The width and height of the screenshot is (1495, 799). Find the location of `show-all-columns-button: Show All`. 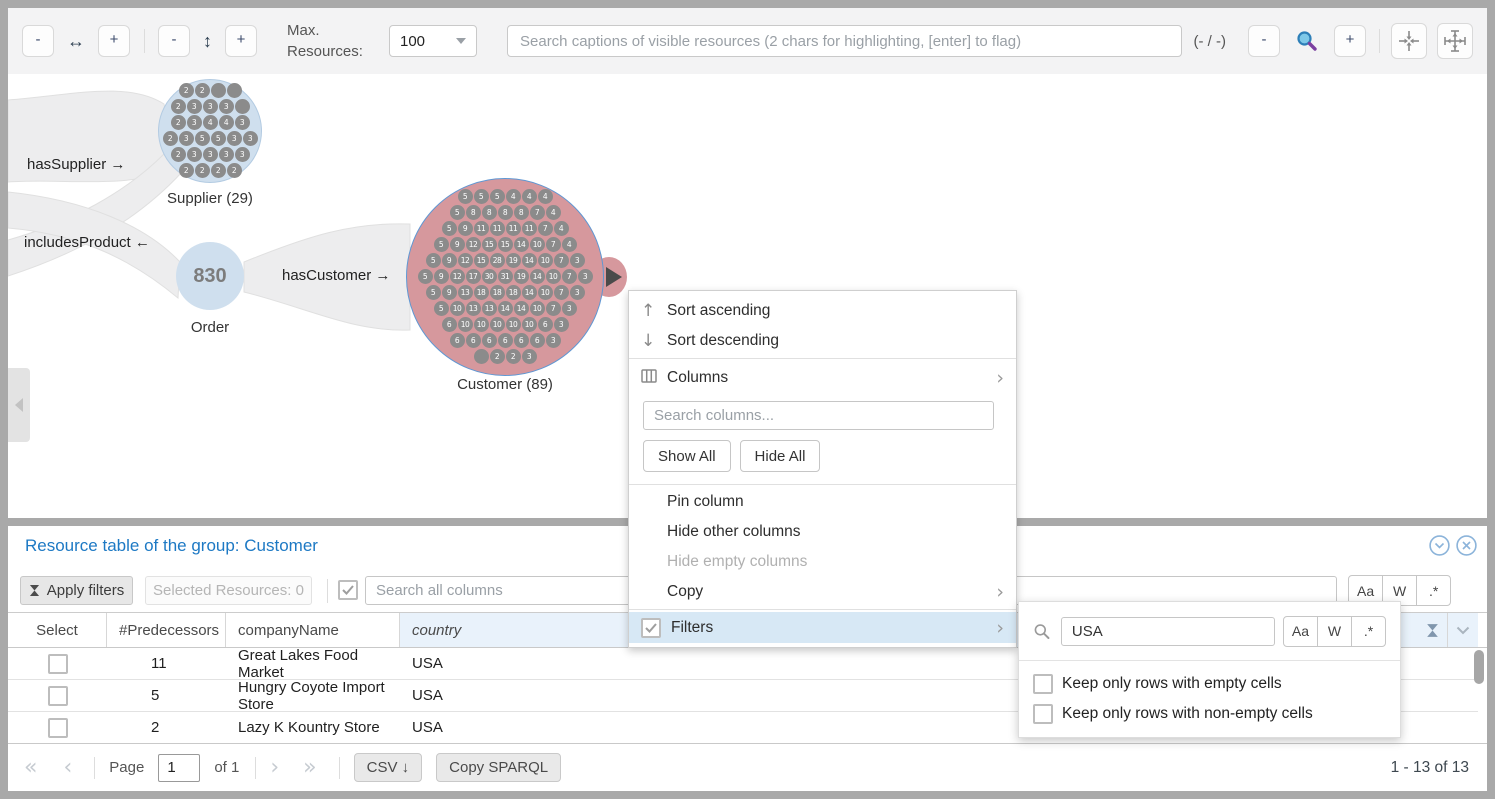

show-all-columns-button: Show All is located at coordinates (687, 456).